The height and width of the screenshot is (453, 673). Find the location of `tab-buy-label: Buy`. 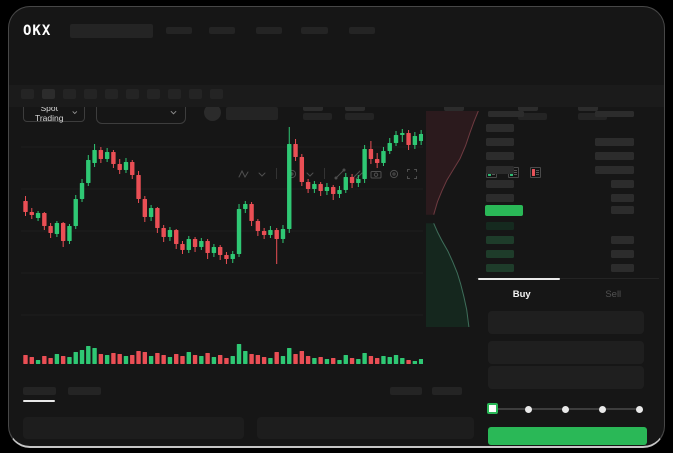

tab-buy-label: Buy is located at coordinates (521, 294).